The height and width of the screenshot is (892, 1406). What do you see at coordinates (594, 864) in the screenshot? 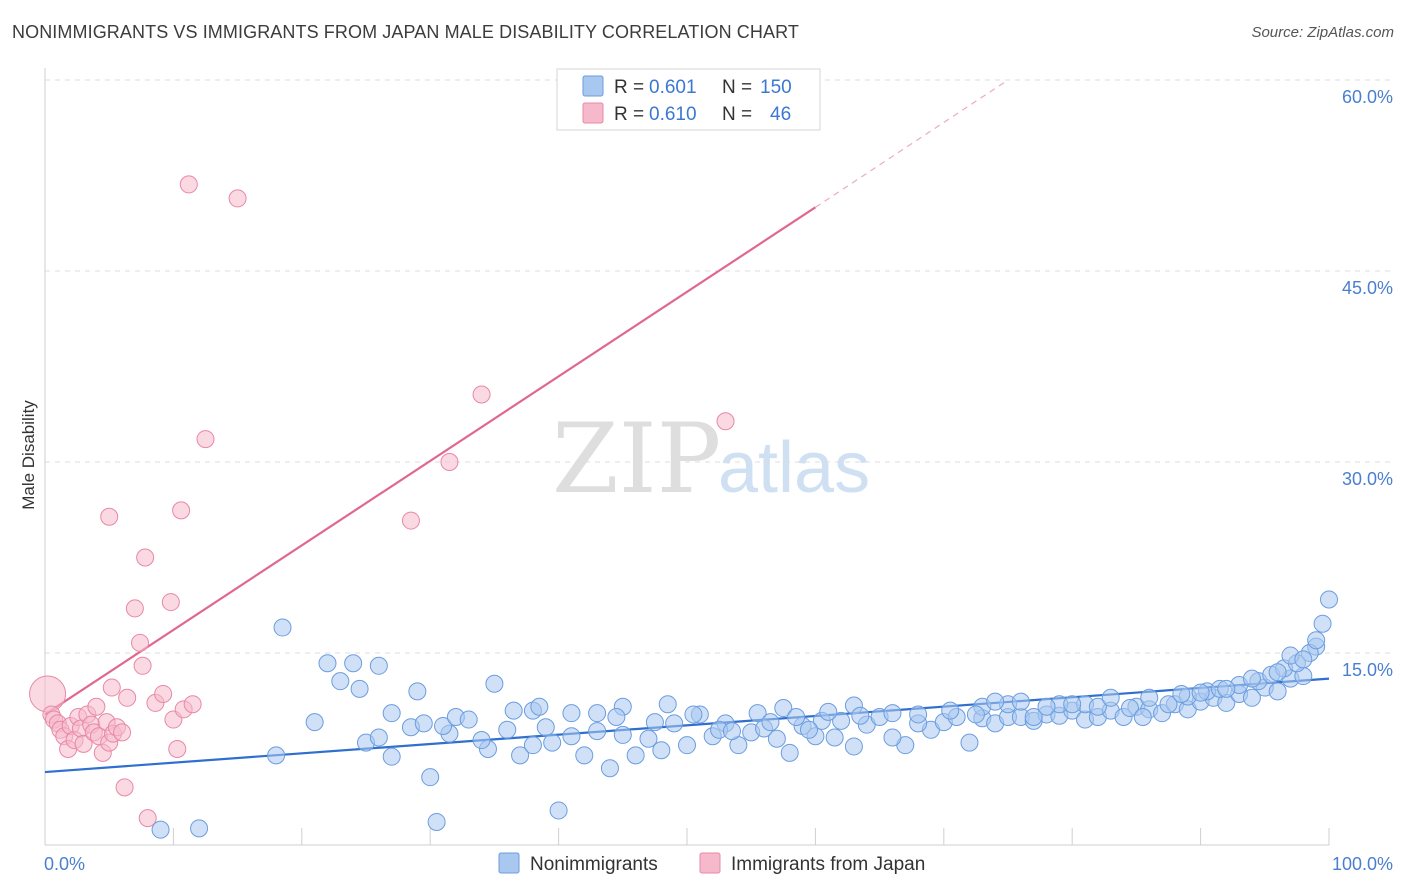
I see `series-legend-label-nonimmigrants: Nonimmigrants` at bounding box center [594, 864].